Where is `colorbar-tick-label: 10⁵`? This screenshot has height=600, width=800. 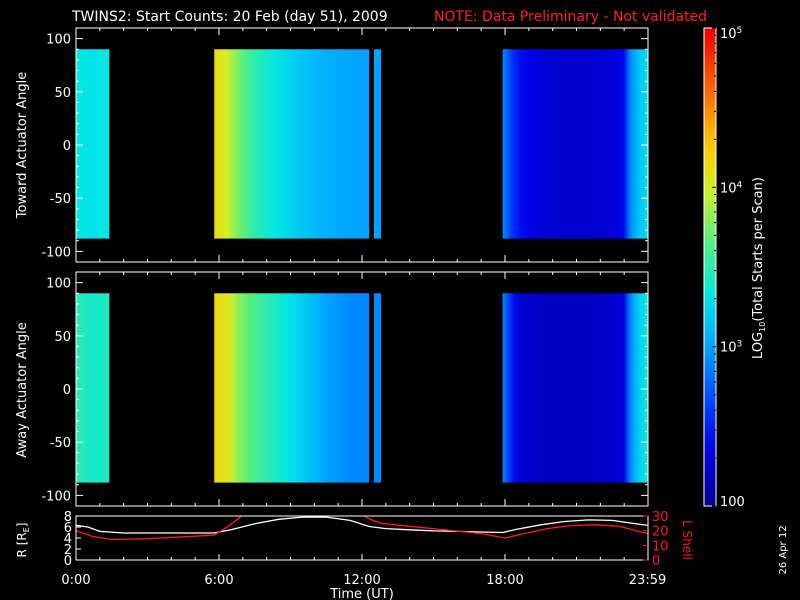
colorbar-tick-label: 10⁵ is located at coordinates (731, 34).